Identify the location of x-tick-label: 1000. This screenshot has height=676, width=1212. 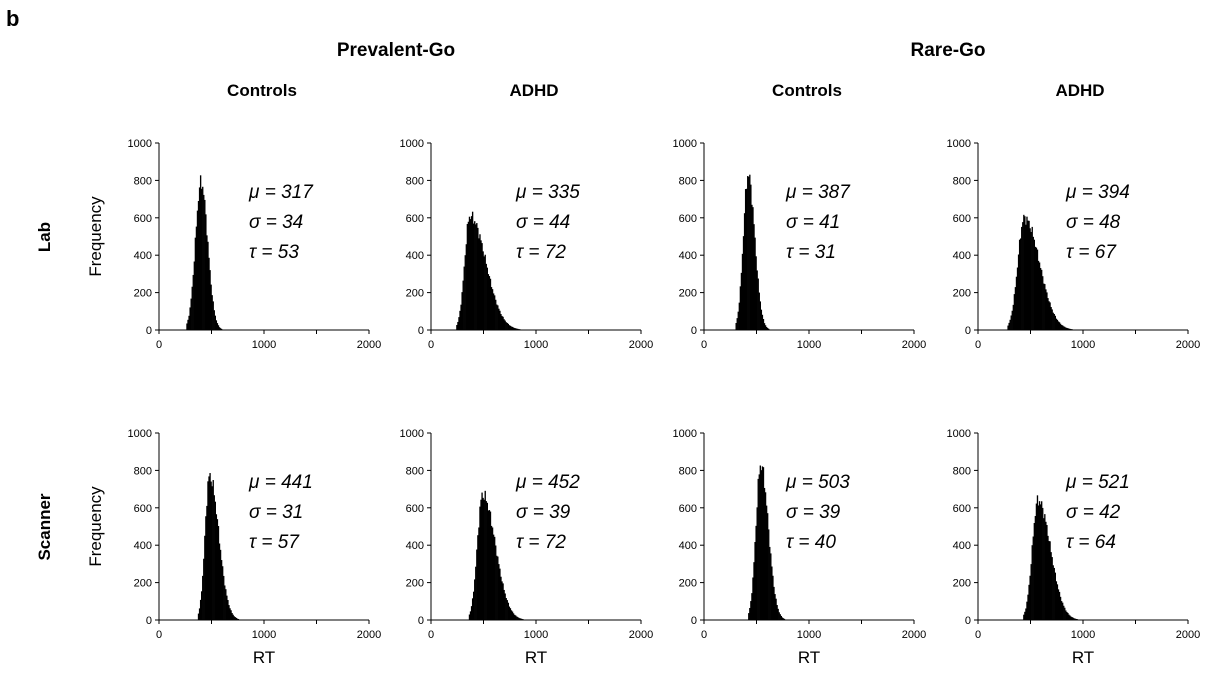
(809, 345).